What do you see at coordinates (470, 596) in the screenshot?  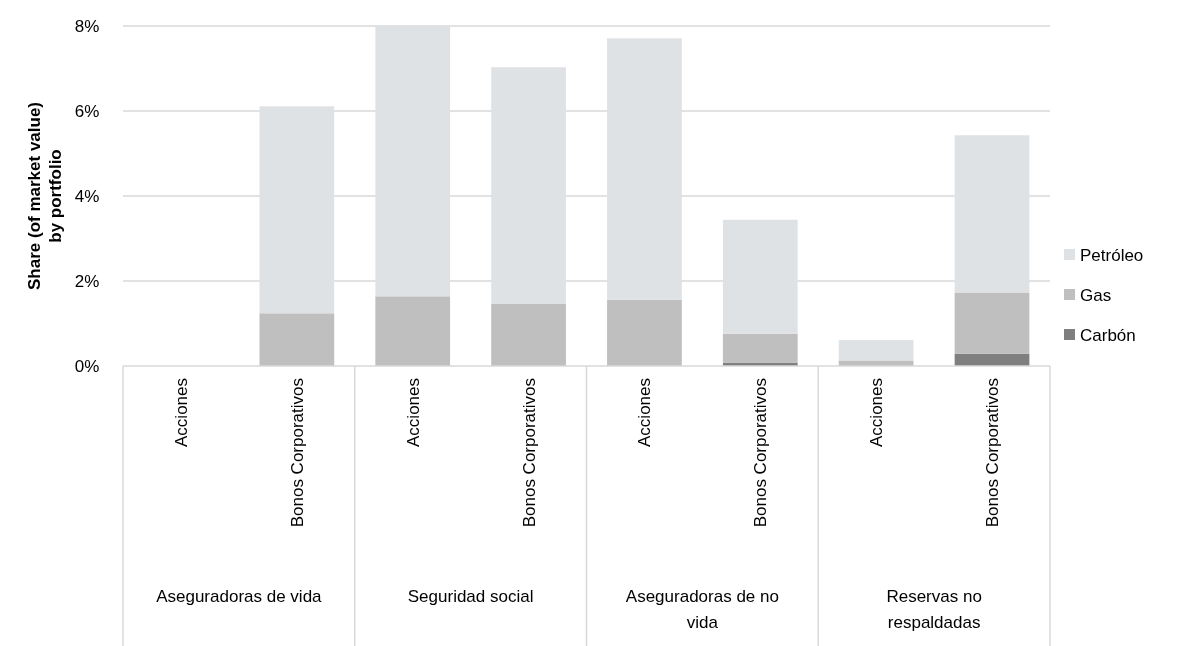 I see `text: Seguridad social` at bounding box center [470, 596].